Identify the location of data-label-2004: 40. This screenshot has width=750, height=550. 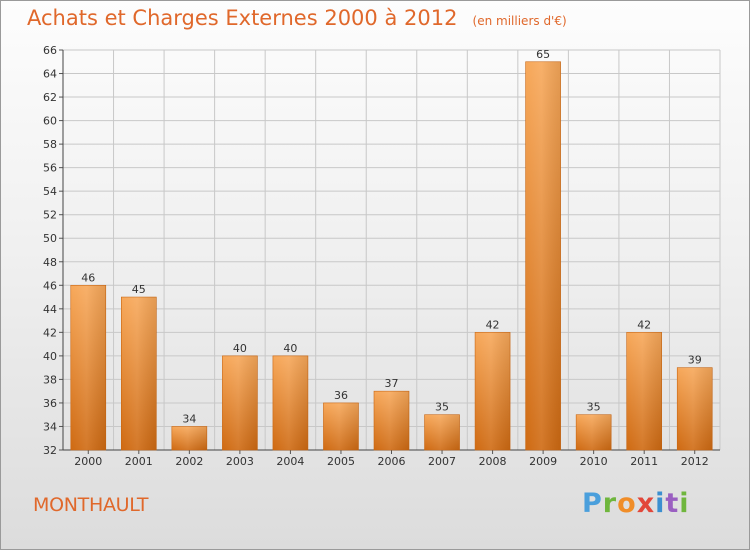
(290, 348).